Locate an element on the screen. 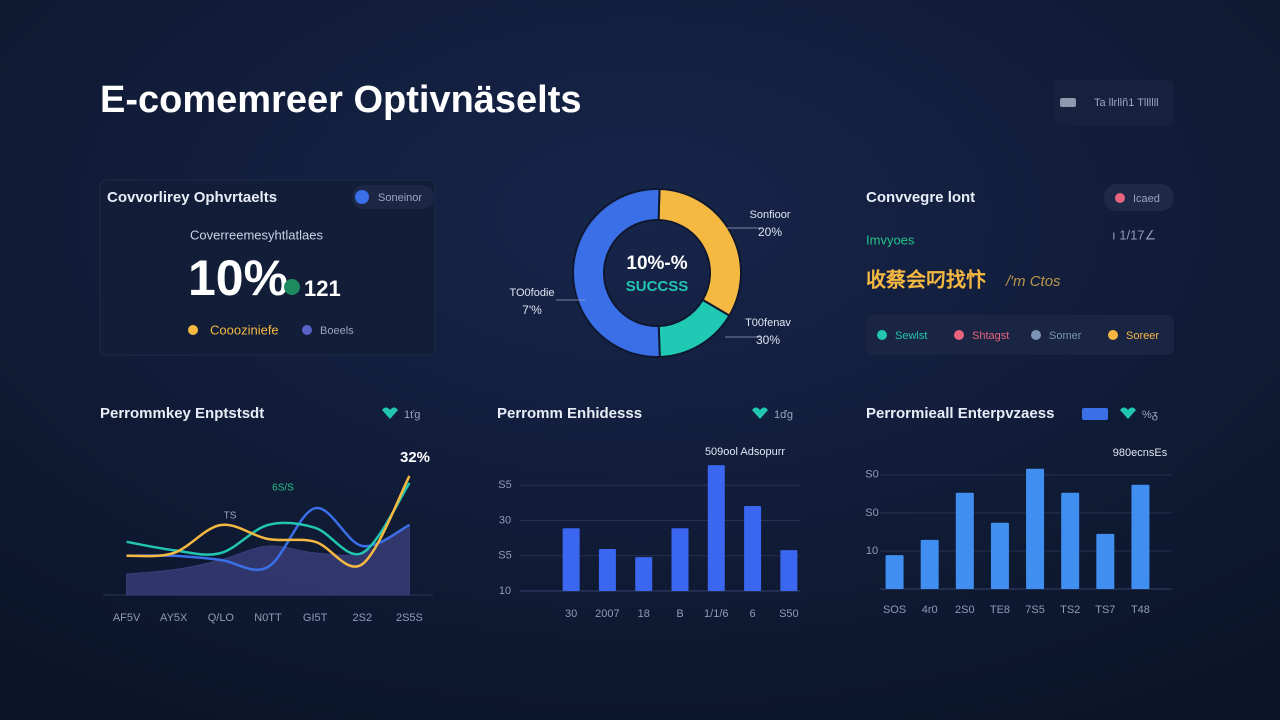 The height and width of the screenshot is (720, 1280). legend-label: Shtagst is located at coordinates (990, 336).